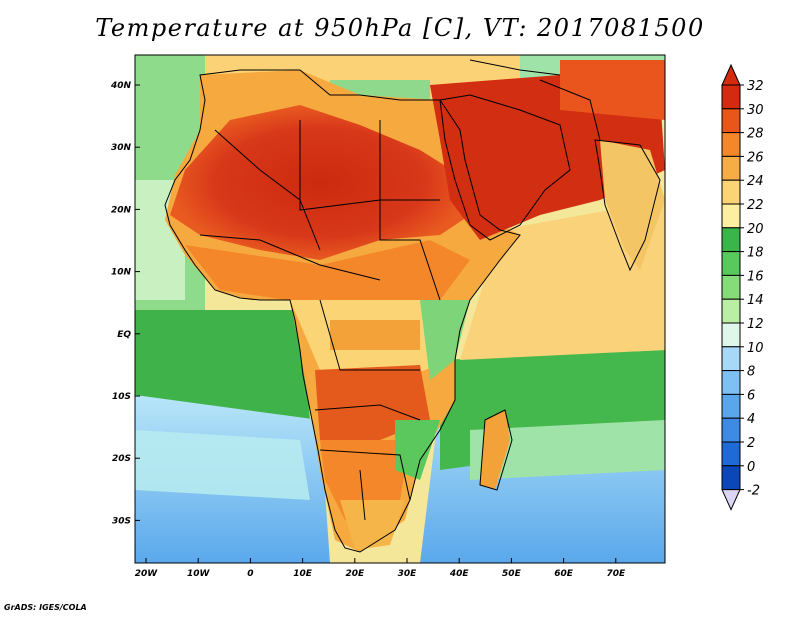  Describe the element at coordinates (755, 134) in the screenshot. I see `colorbar-label: 28` at that location.